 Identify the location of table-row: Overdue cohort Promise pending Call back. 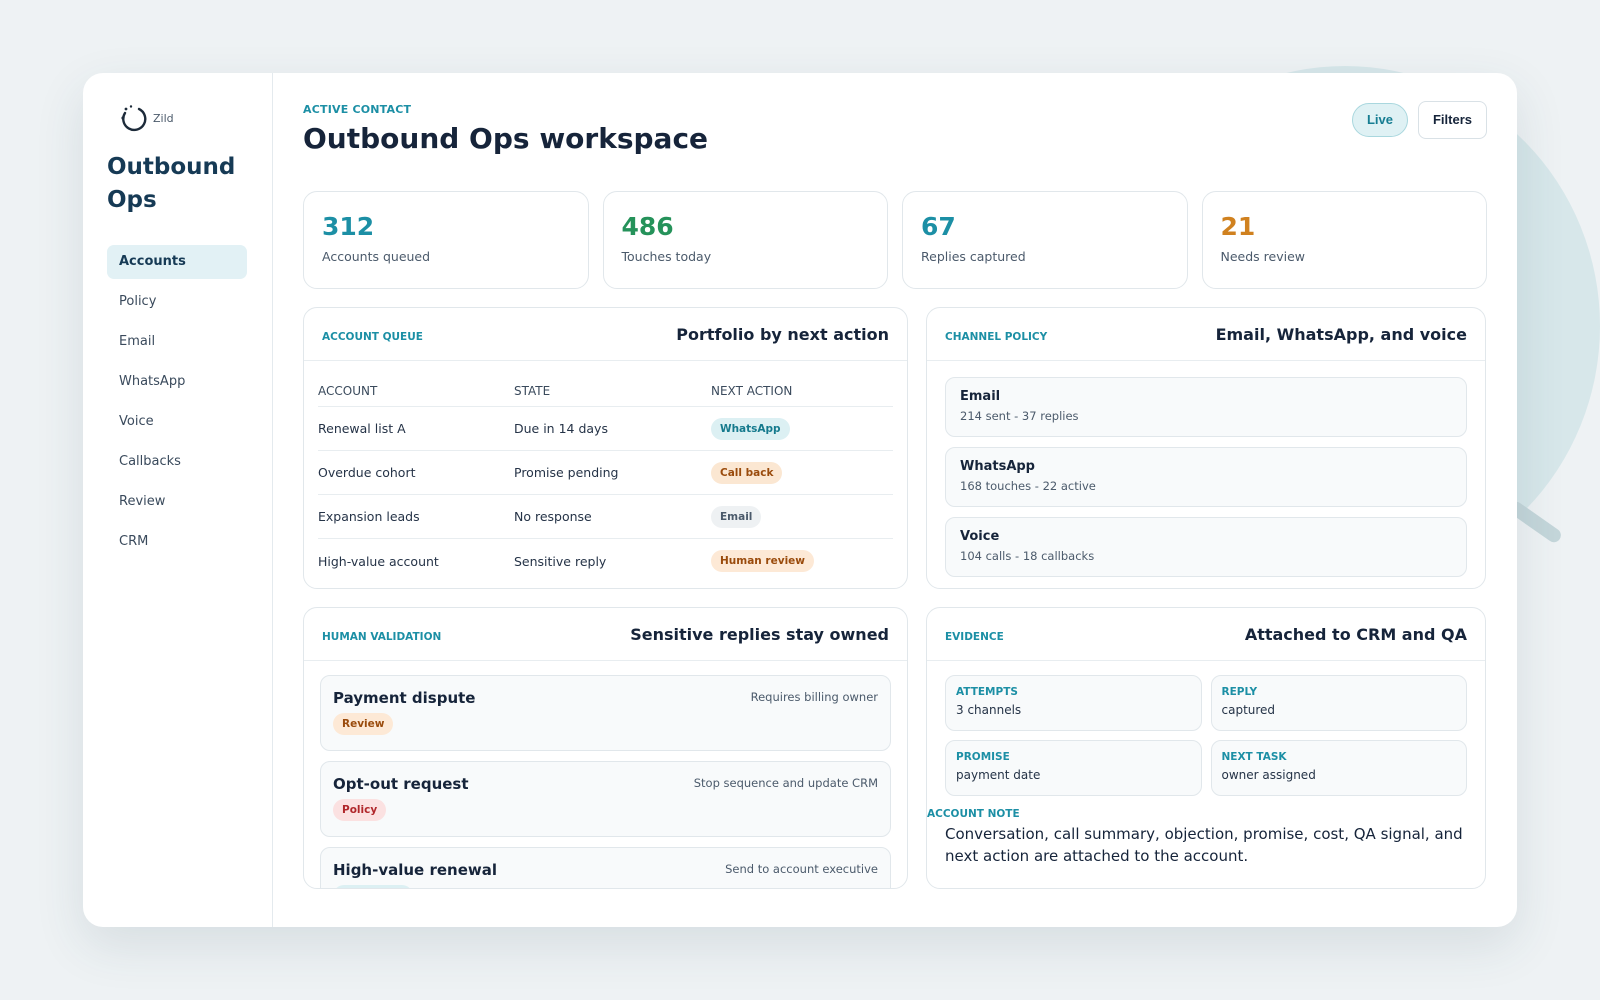
(605, 473).